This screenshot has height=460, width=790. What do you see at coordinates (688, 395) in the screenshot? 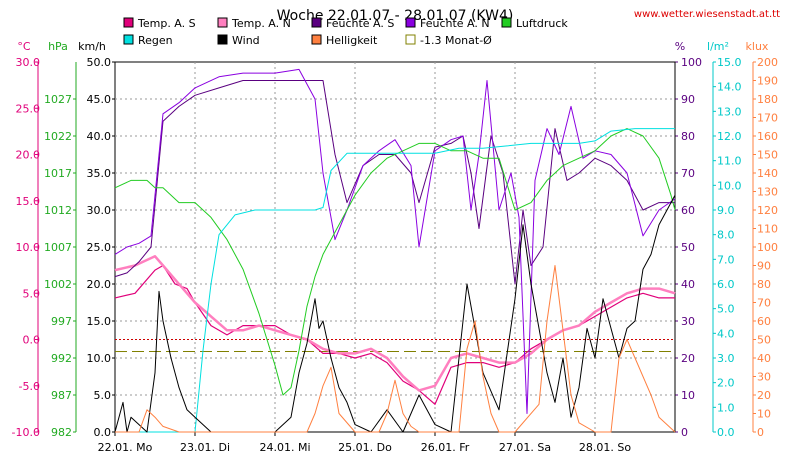
I see `axis-tick-label-humidity: 10` at bounding box center [688, 395].